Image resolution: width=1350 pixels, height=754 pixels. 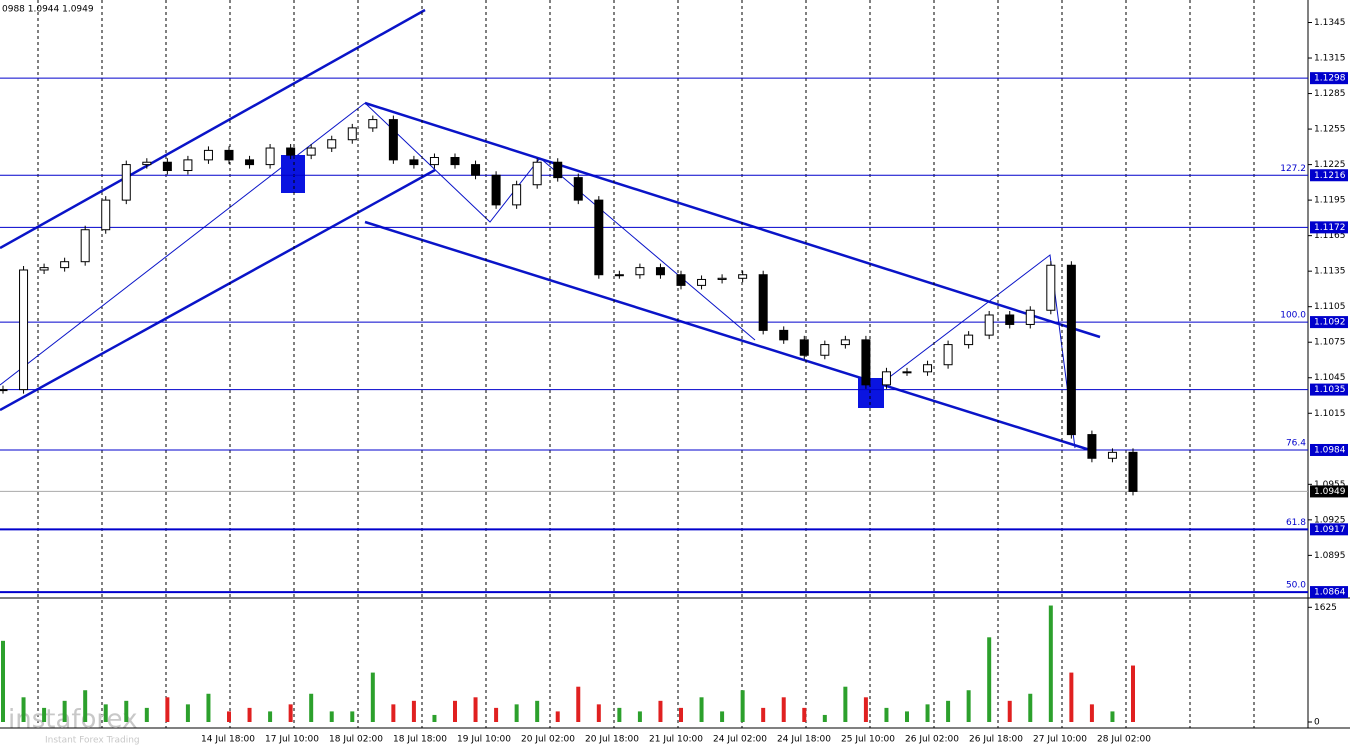 I want to click on y-tick-label: 1.1345, so click(x=1330, y=23).